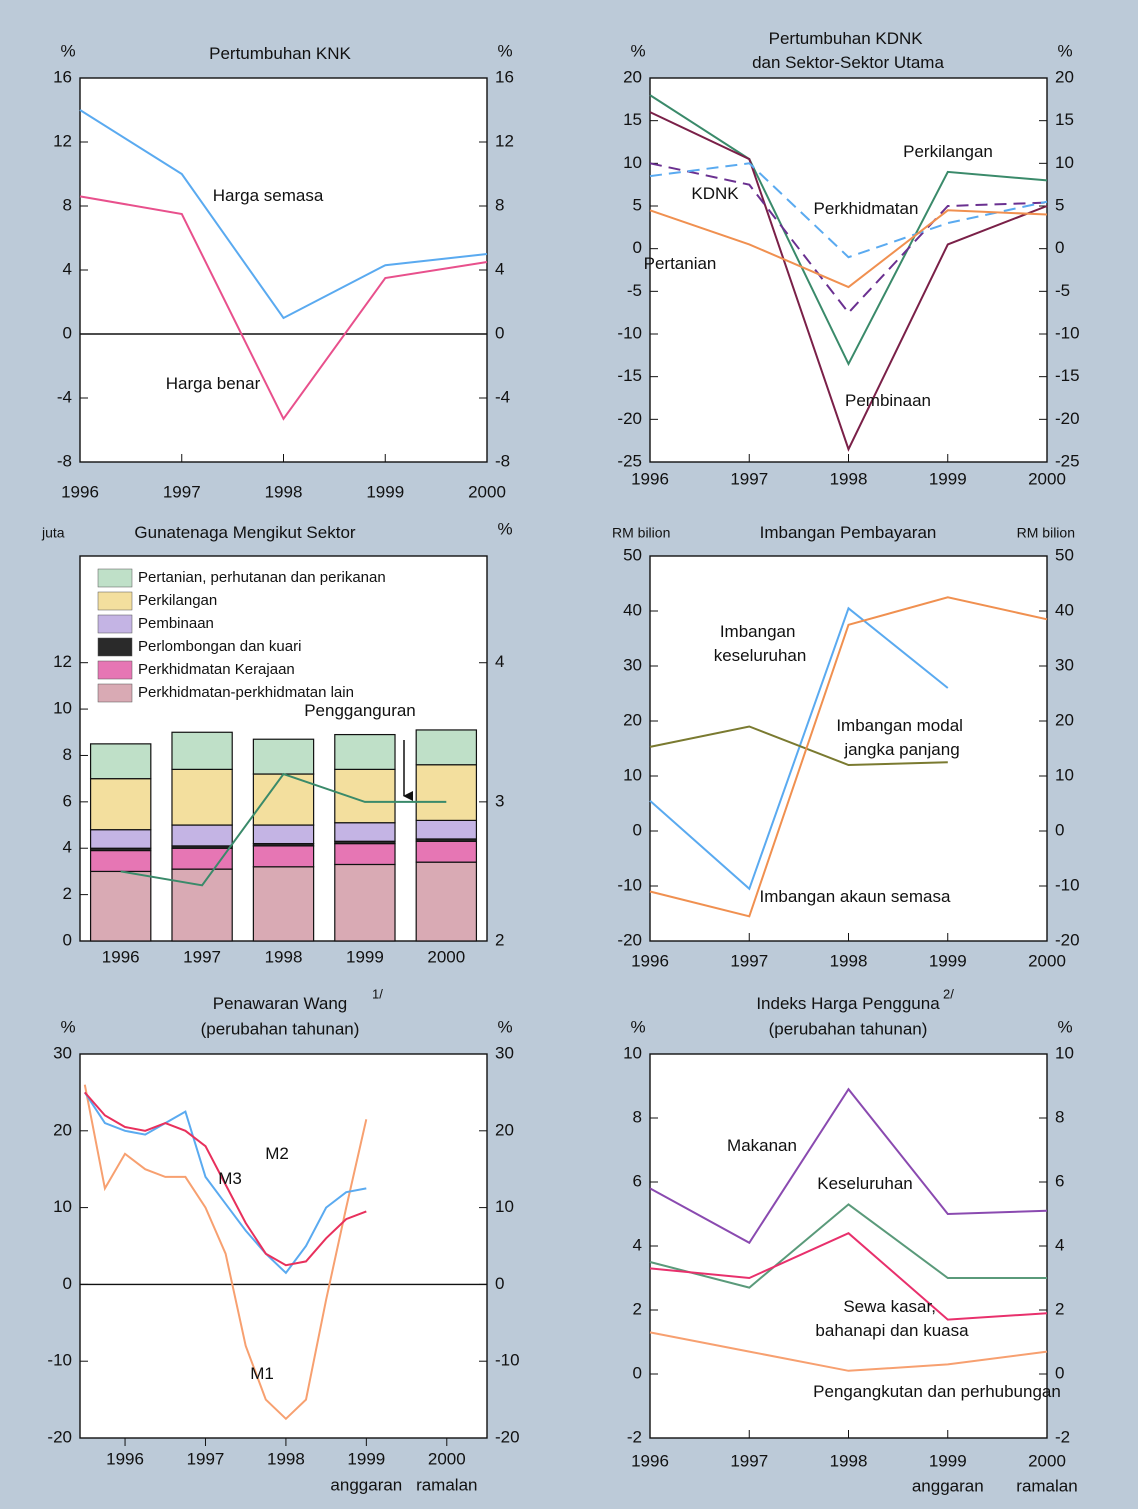 The image size is (1138, 1509). Describe the element at coordinates (67, 893) in the screenshot. I see `y-tick-label: 2` at that location.